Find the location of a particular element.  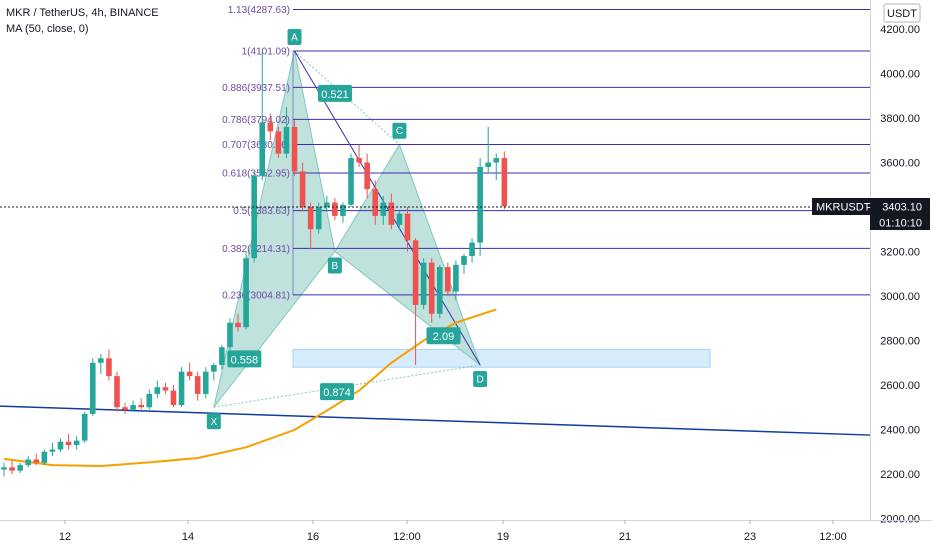

time-tick-label: 12:00 is located at coordinates (407, 537).